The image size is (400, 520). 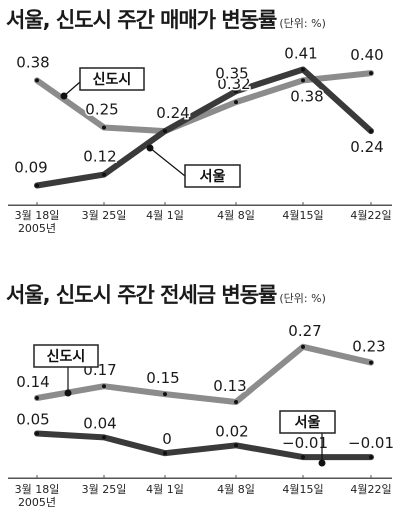 What do you see at coordinates (304, 331) in the screenshot?
I see `data-label: 0.27` at bounding box center [304, 331].